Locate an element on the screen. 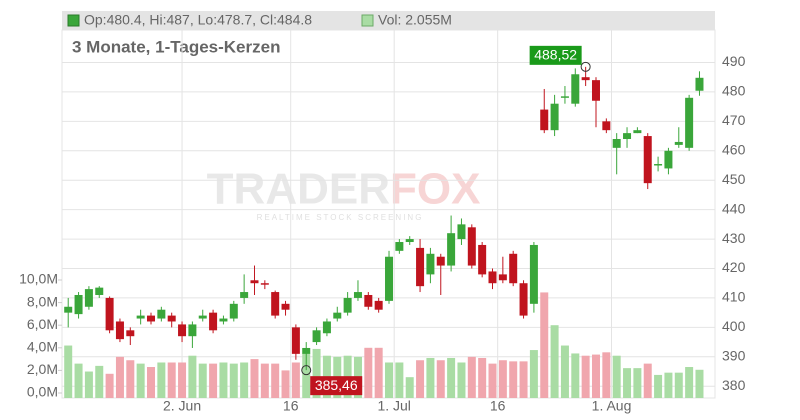 The width and height of the screenshot is (800, 420). legend-swatch is located at coordinates (73, 20).